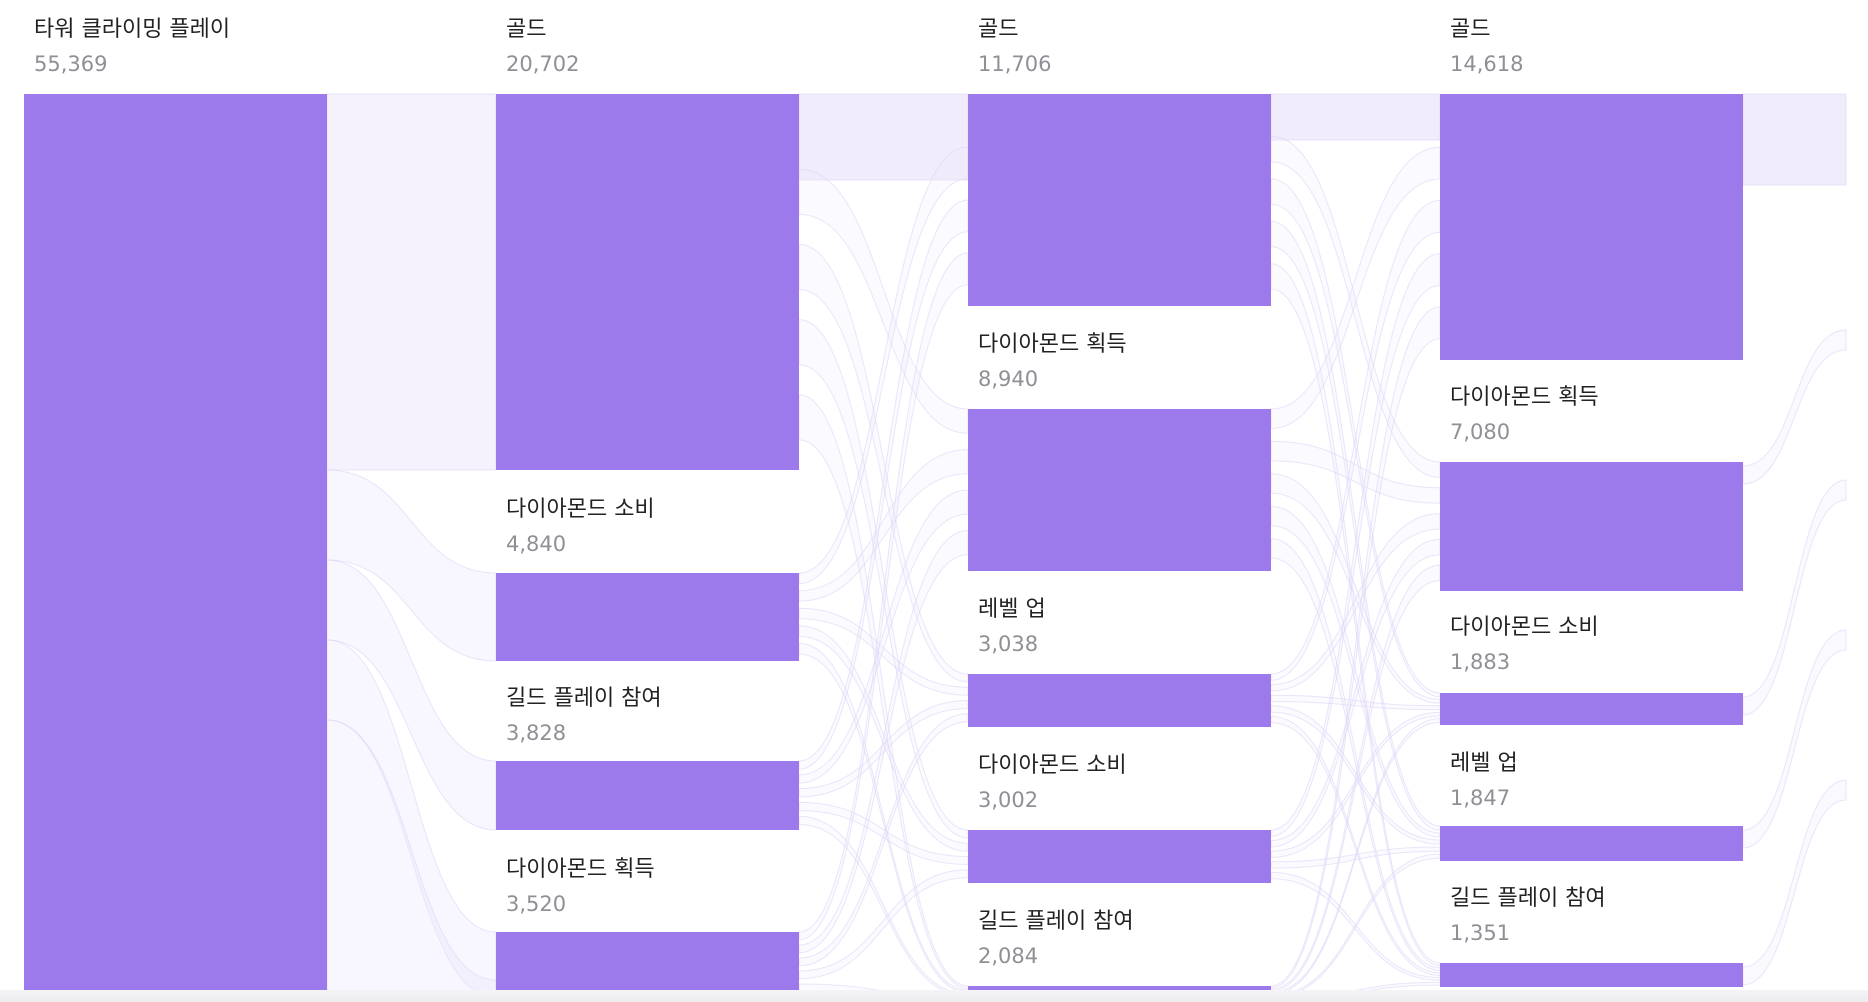 Image resolution: width=1868 pixels, height=1002 pixels. Describe the element at coordinates (1524, 645) in the screenshot. I see `step-label-c3-s2: 다이아몬드 소비 1,883` at that location.